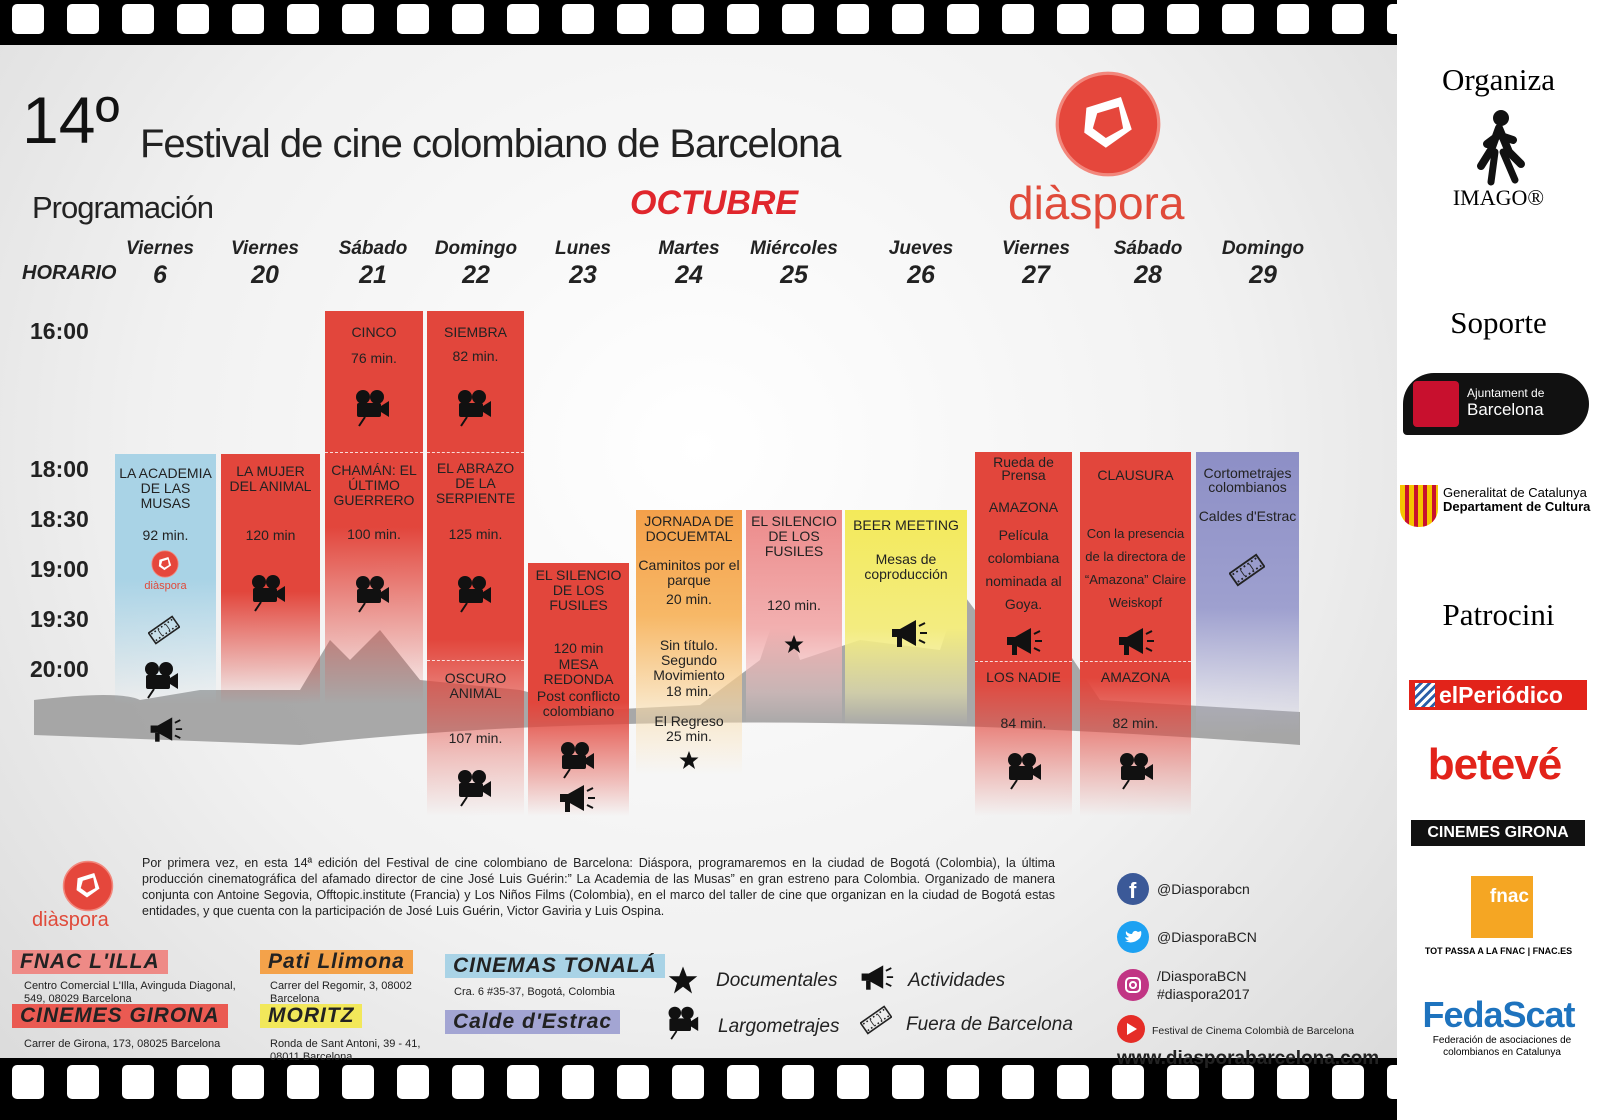 The width and height of the screenshot is (1600, 1120). I want to click on time-label: 19:00, so click(59, 569).